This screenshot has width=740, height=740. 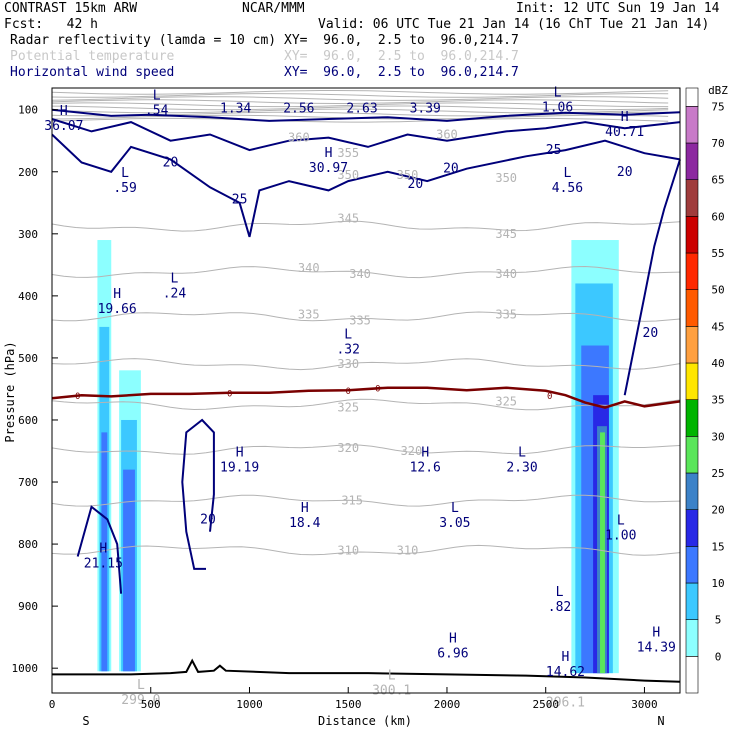 What do you see at coordinates (366, 670) in the screenshot?
I see `terrain-line` at bounding box center [366, 670].